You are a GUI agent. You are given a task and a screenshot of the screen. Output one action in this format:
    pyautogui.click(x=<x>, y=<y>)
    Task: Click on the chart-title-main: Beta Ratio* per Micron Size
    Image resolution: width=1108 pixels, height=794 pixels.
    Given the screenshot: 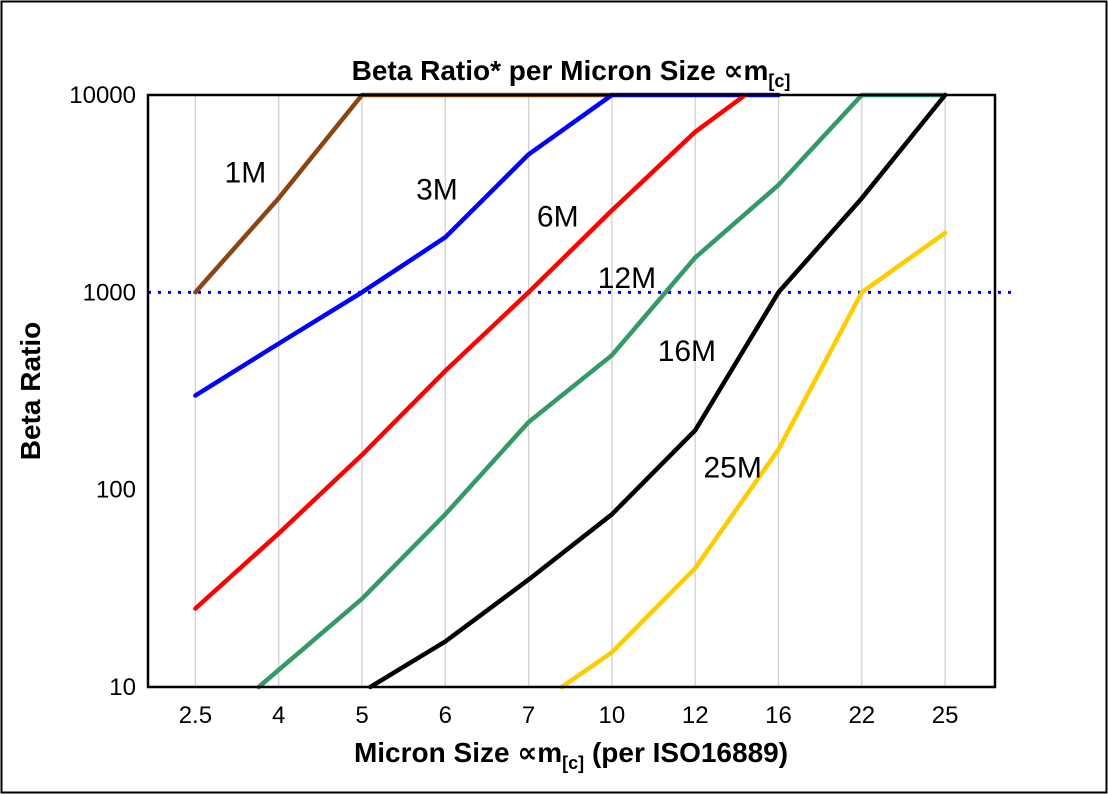 What is the action you would take?
    pyautogui.click(x=538, y=70)
    